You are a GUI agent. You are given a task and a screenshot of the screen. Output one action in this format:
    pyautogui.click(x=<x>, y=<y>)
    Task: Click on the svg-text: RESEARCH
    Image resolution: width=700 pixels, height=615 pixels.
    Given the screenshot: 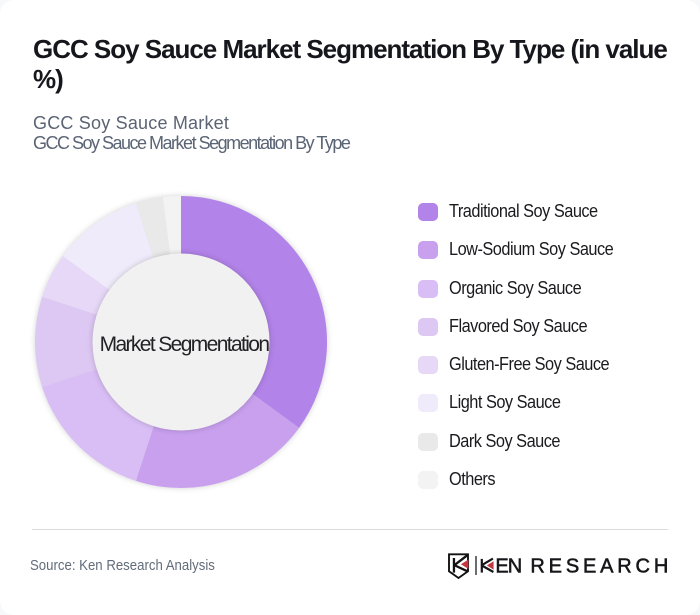 What is the action you would take?
    pyautogui.click(x=600, y=567)
    